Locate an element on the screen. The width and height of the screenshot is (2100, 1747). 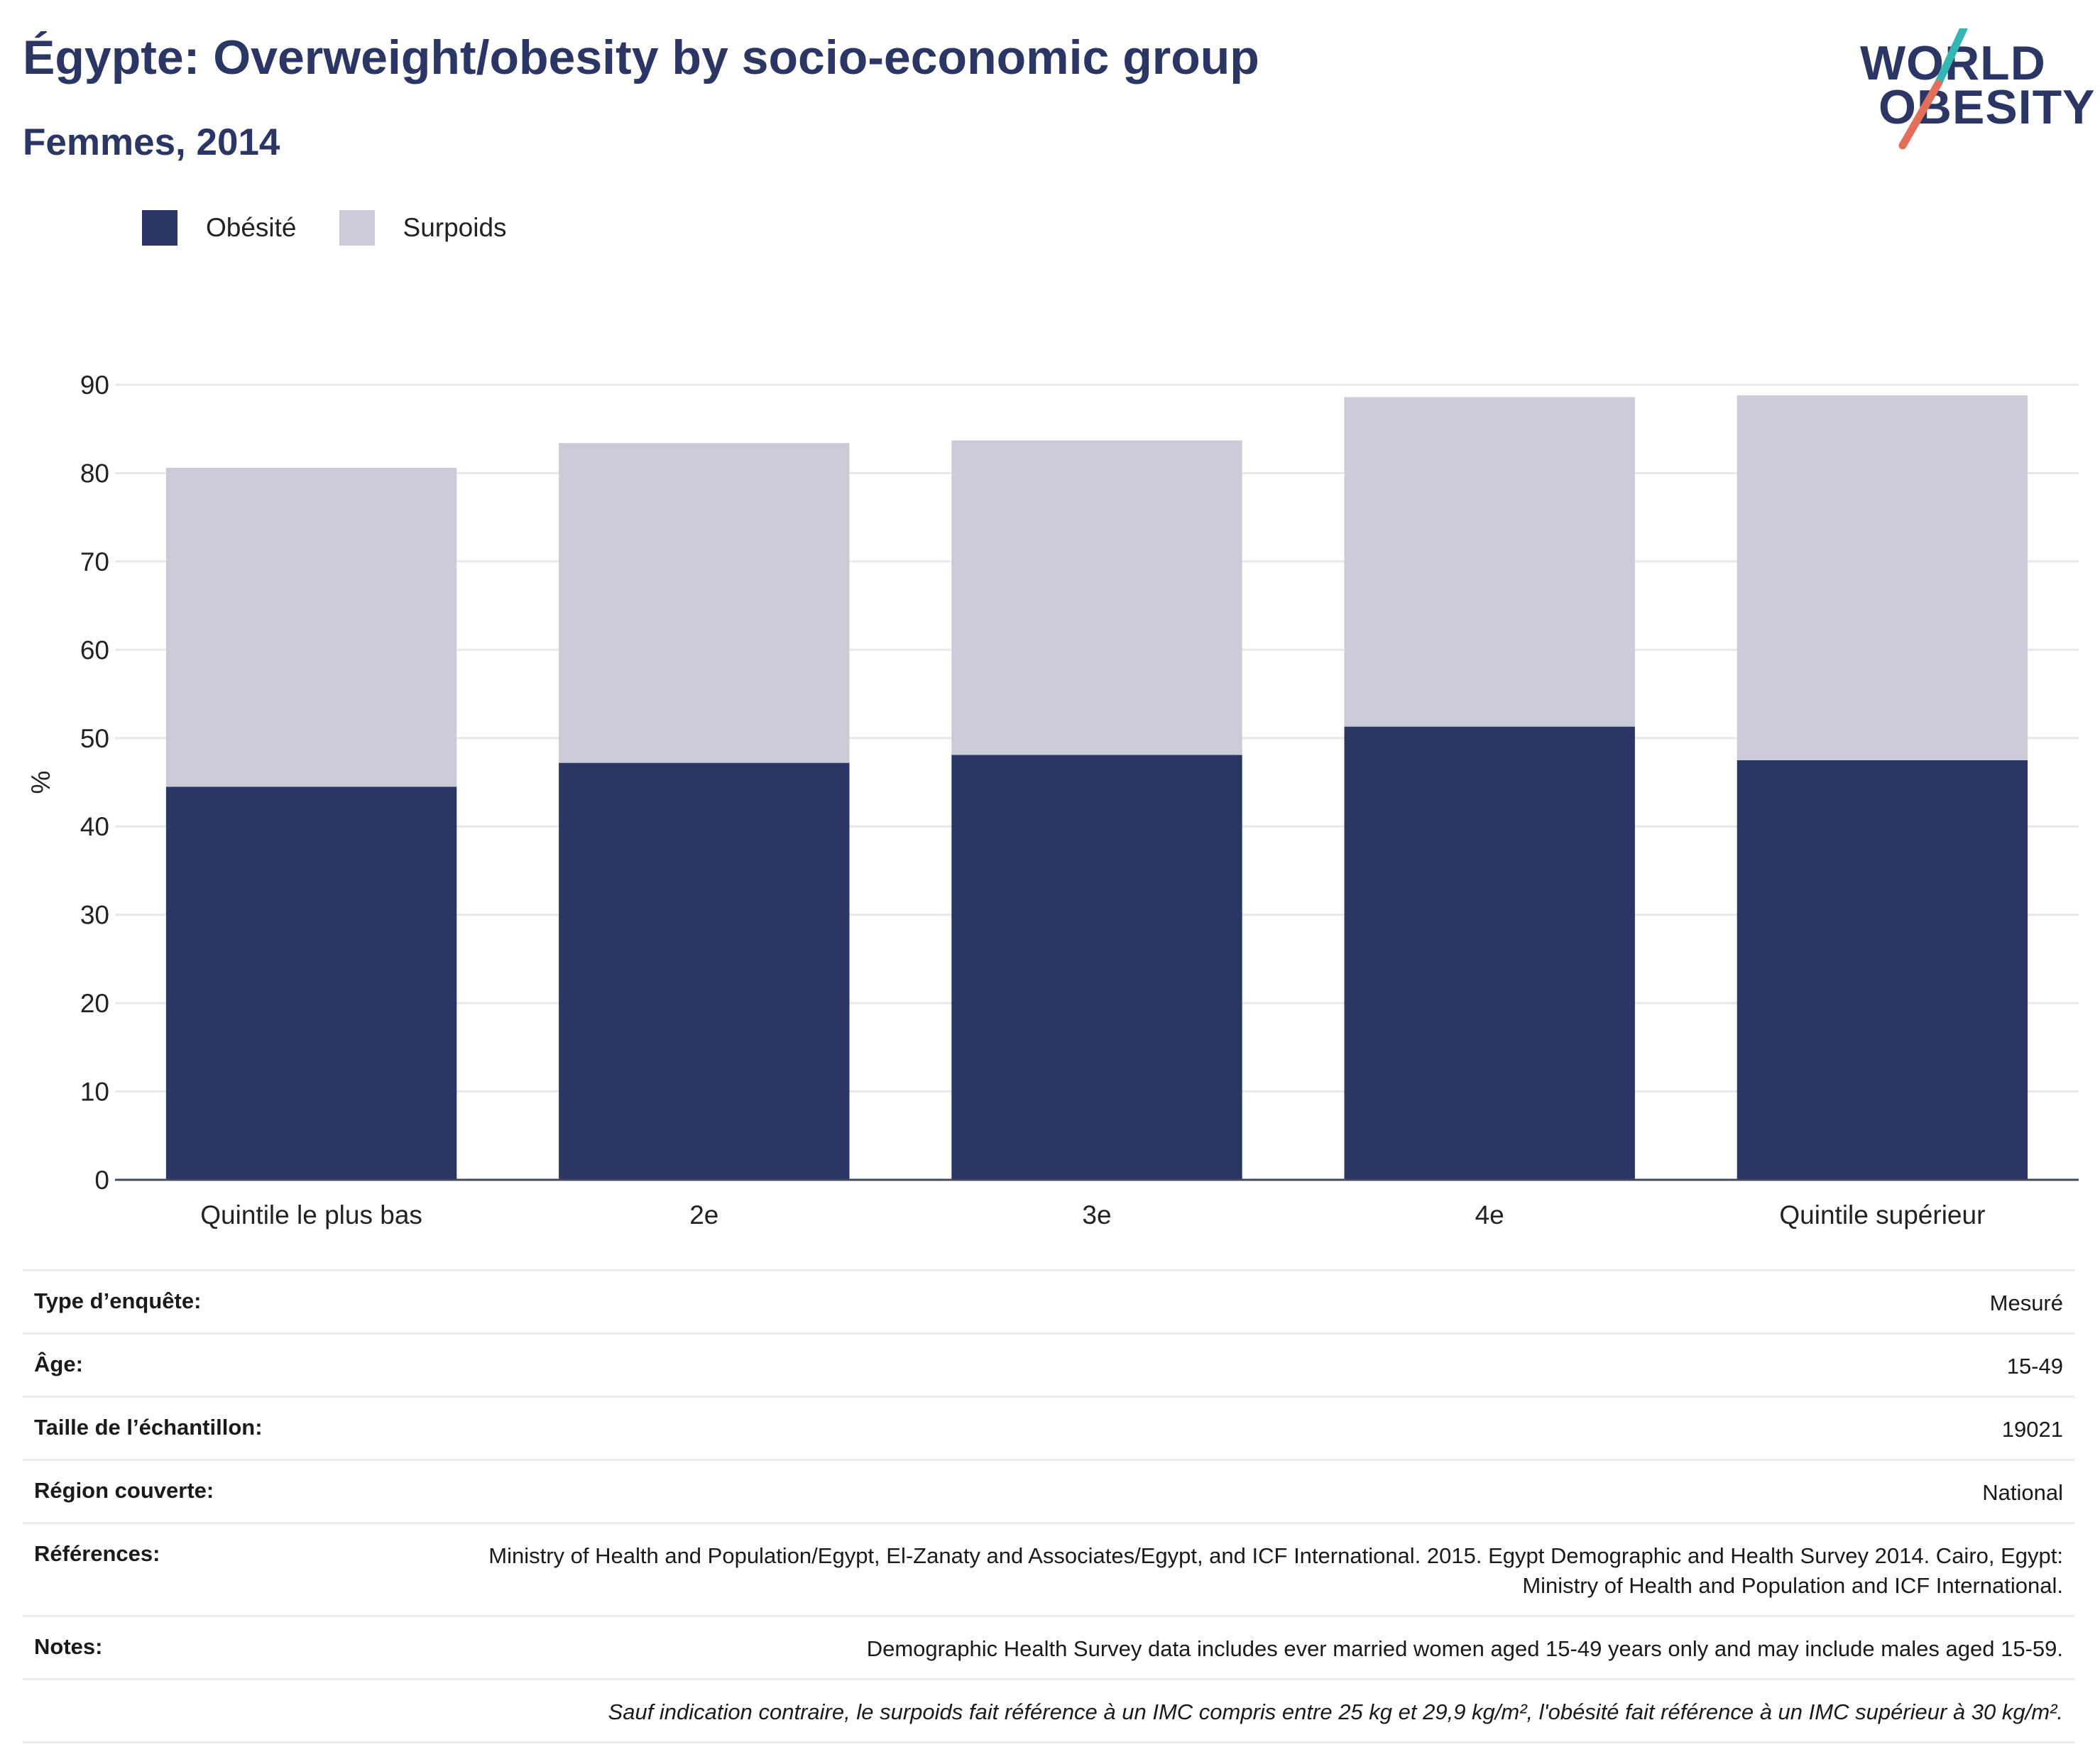
y-tick-label: 20 is located at coordinates (94, 1003).